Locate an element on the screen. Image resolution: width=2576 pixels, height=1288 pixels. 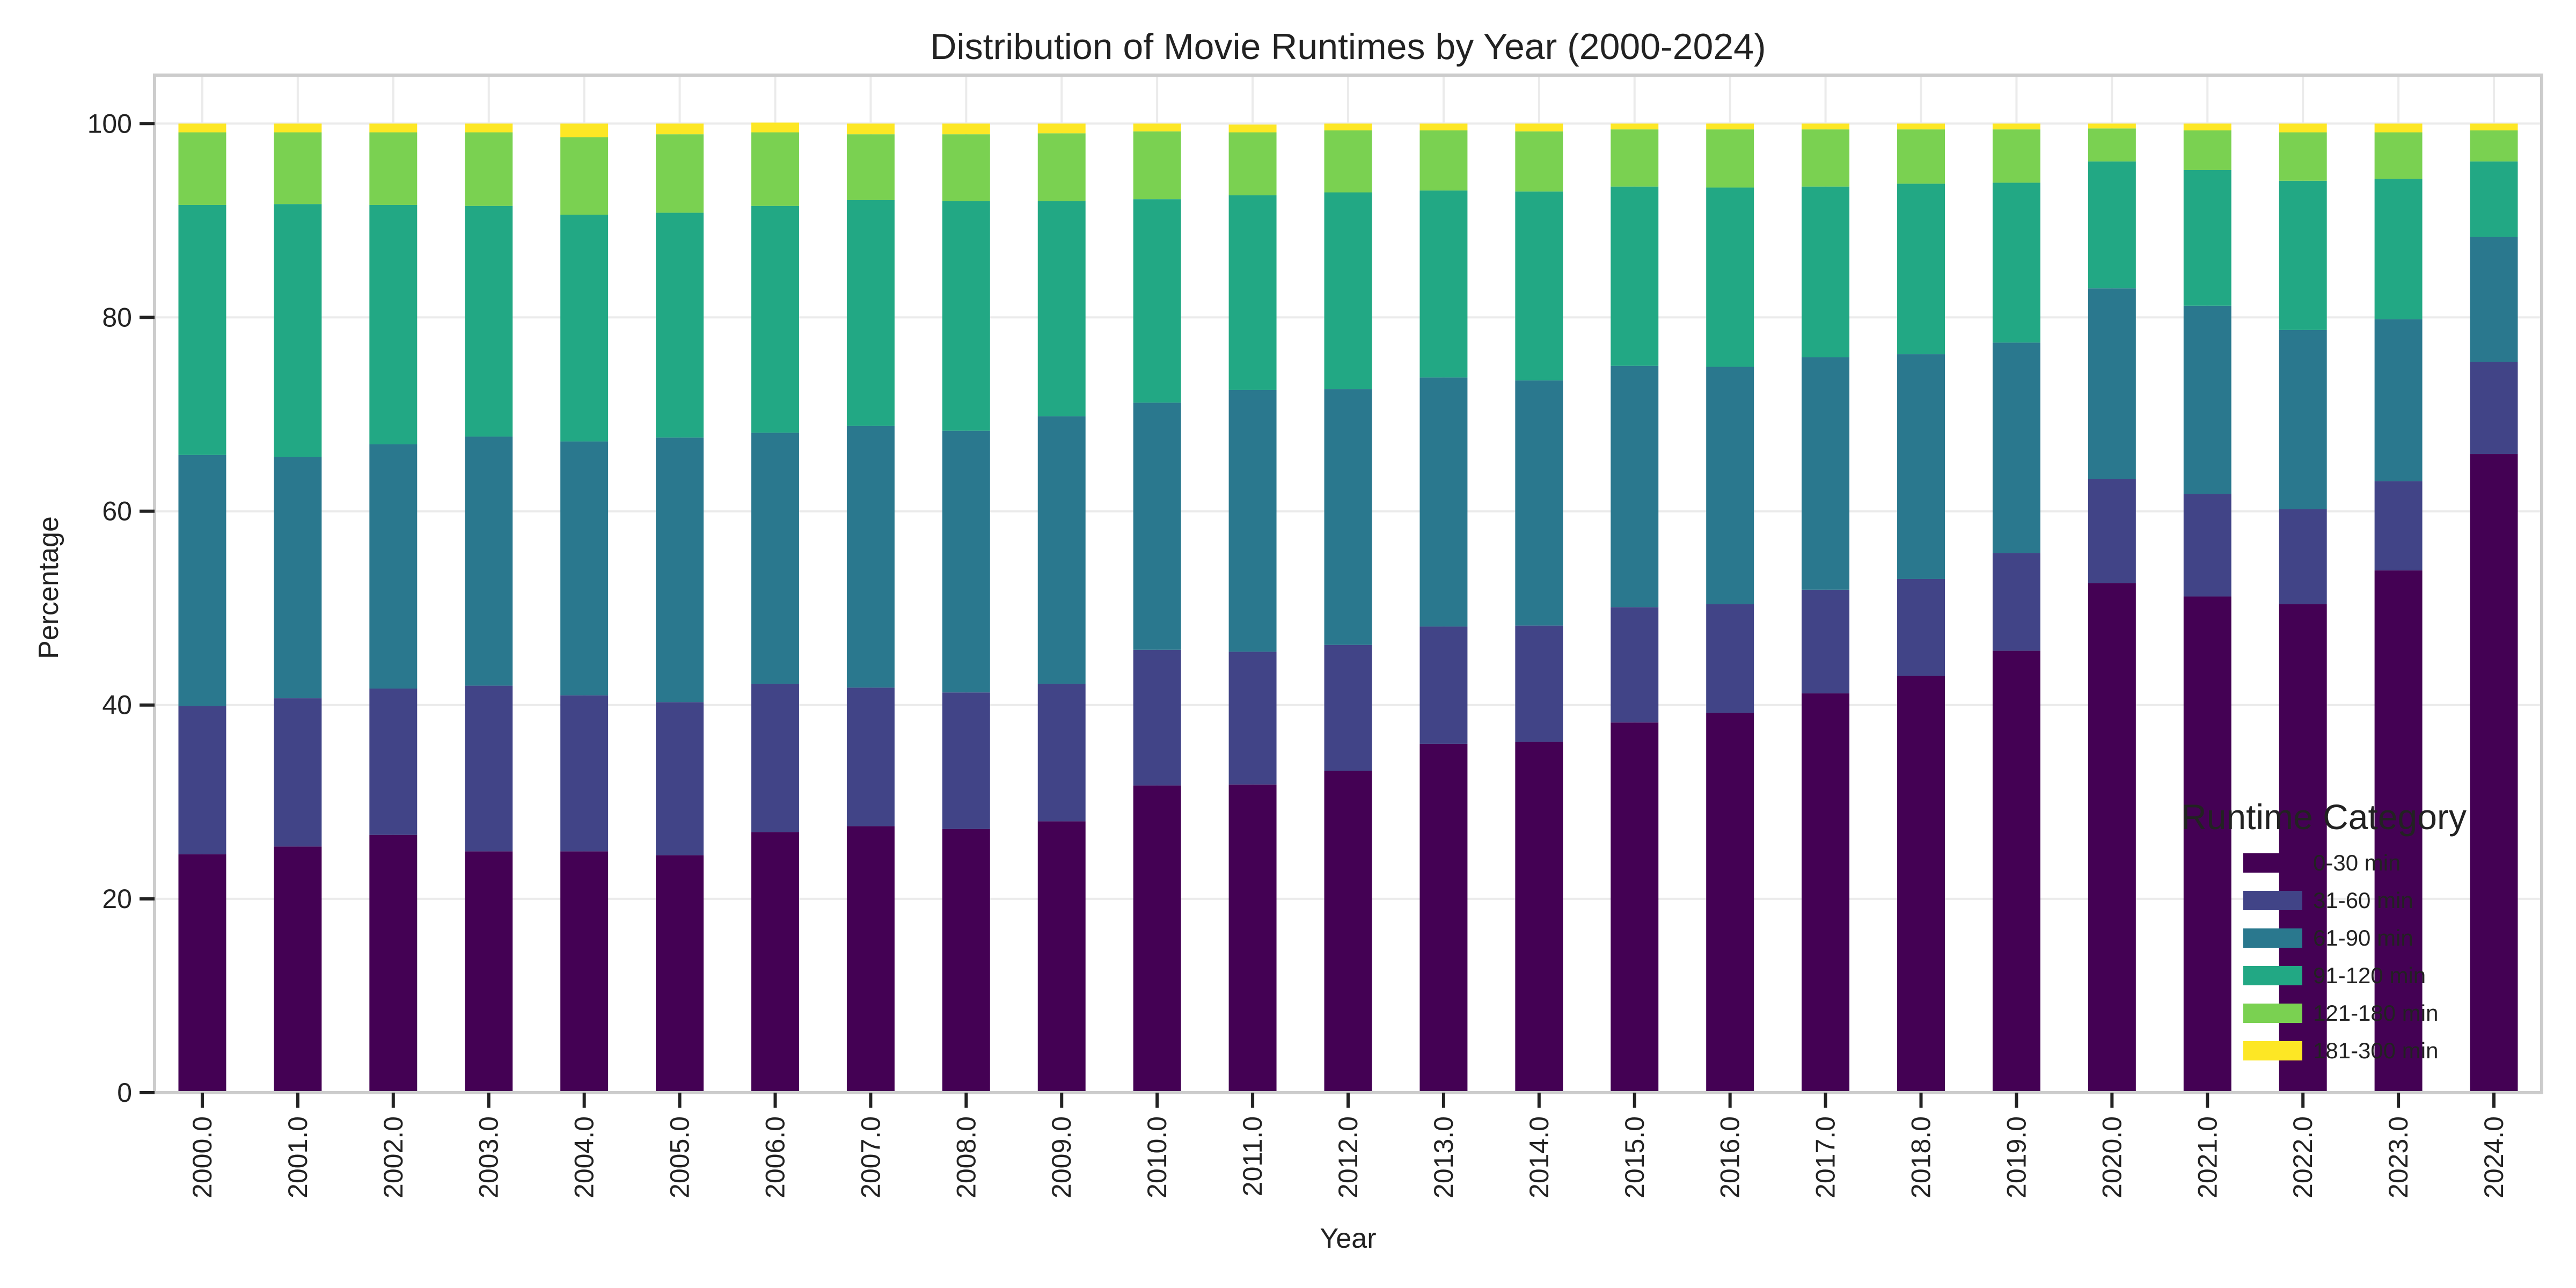
x-tick-label: 2016.0 is located at coordinates (1730, 1157).